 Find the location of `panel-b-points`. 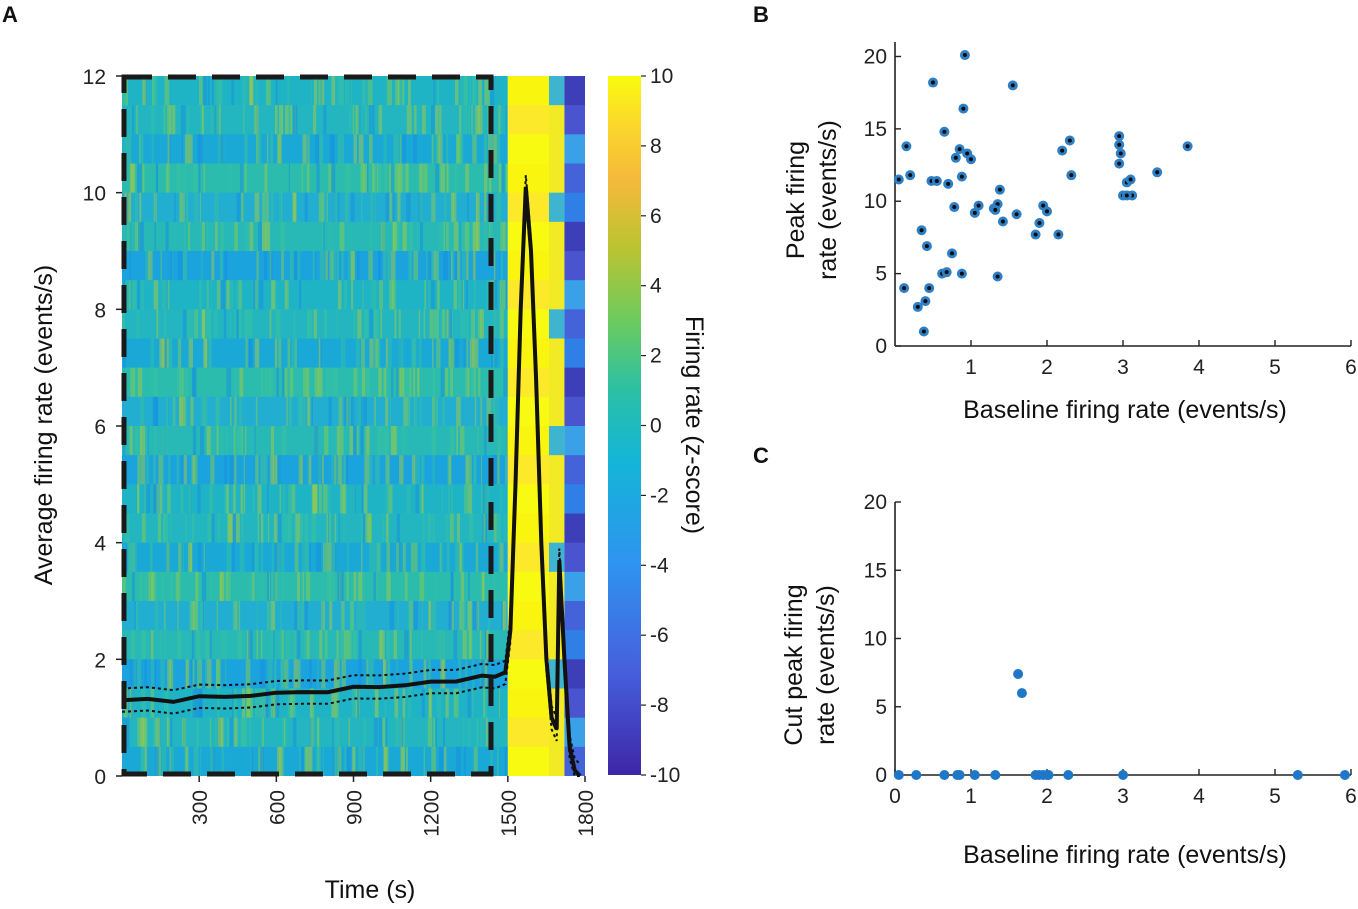

panel-b-points is located at coordinates (1043, 193).